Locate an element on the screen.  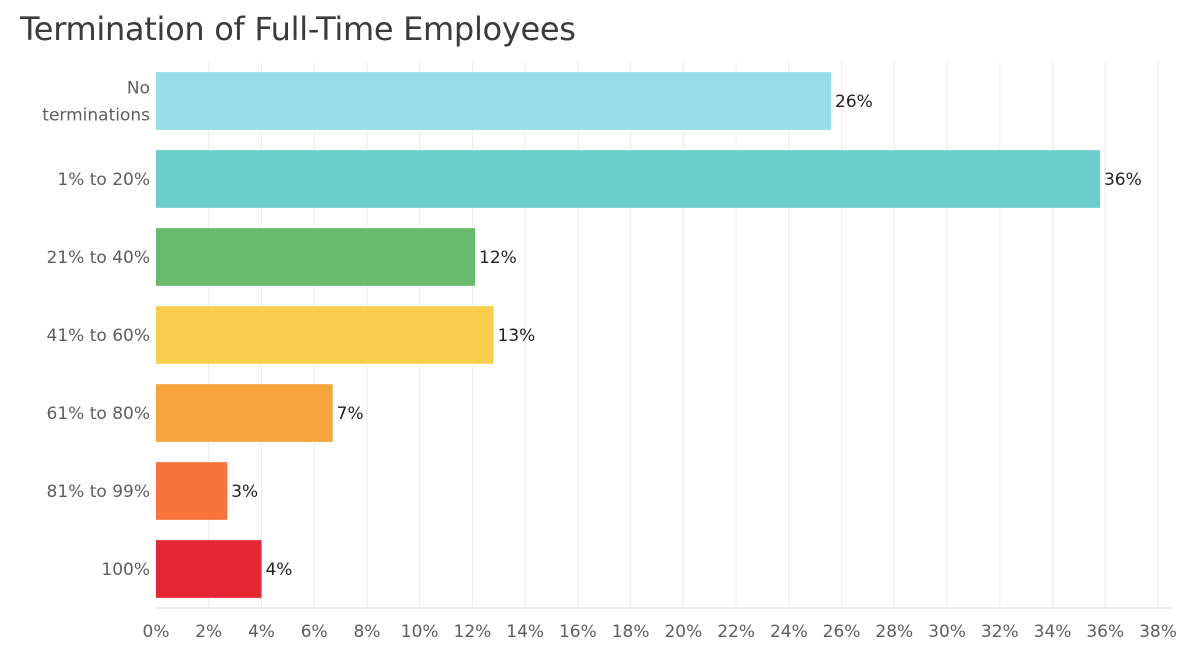
category-label-line: 61% to 80% is located at coordinates (98, 414).